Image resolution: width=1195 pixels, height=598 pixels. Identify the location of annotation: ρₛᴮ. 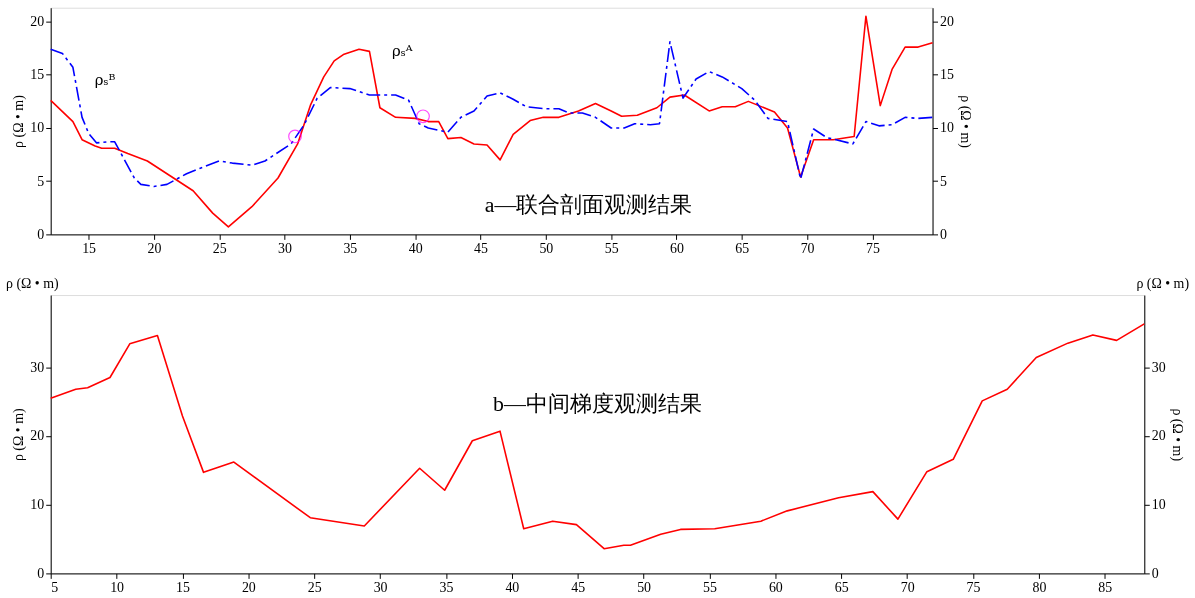
(105, 80).